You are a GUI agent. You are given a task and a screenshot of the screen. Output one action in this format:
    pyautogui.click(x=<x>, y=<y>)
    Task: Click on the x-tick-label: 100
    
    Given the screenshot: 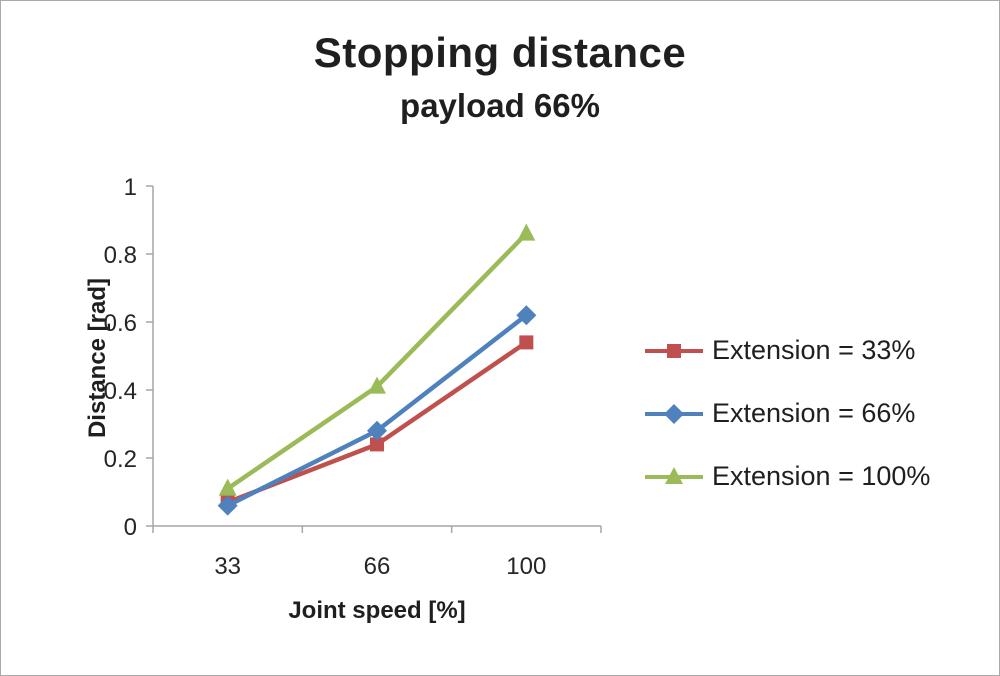 What is the action you would take?
    pyautogui.click(x=526, y=566)
    